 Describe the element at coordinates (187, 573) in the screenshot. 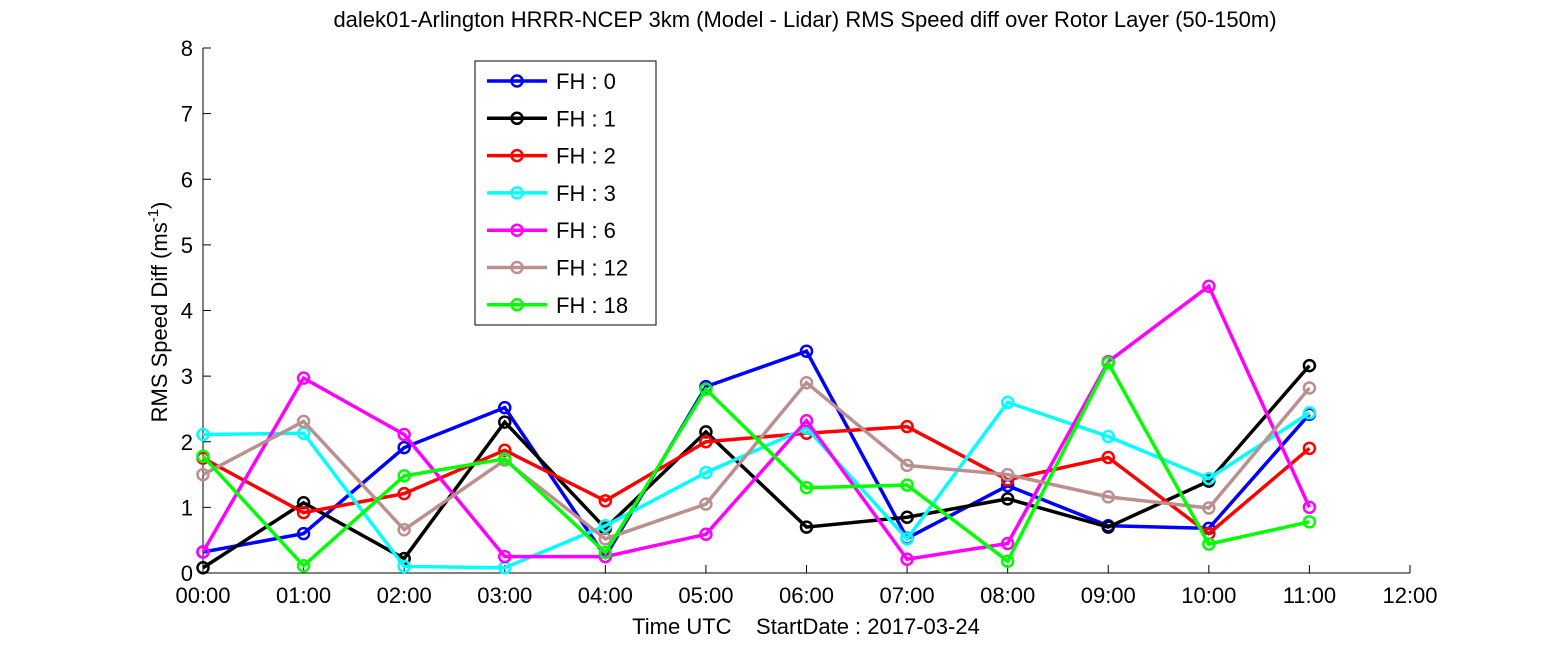

I see `y-tick-label: 0` at that location.